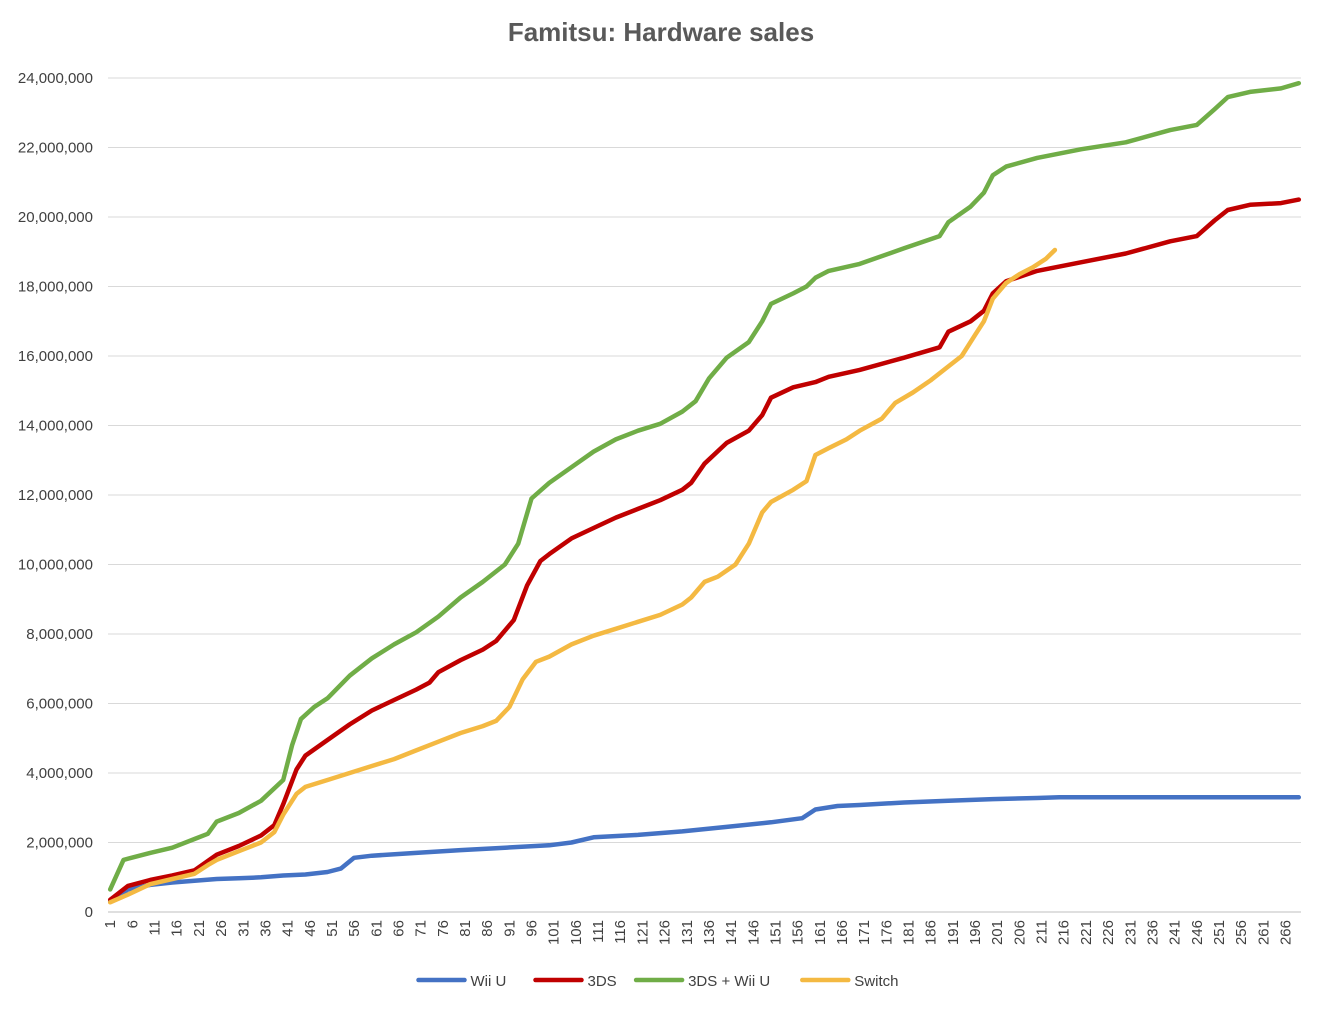 The width and height of the screenshot is (1322, 1010). Describe the element at coordinates (1108, 932) in the screenshot. I see `x-tick-label: 226` at that location.